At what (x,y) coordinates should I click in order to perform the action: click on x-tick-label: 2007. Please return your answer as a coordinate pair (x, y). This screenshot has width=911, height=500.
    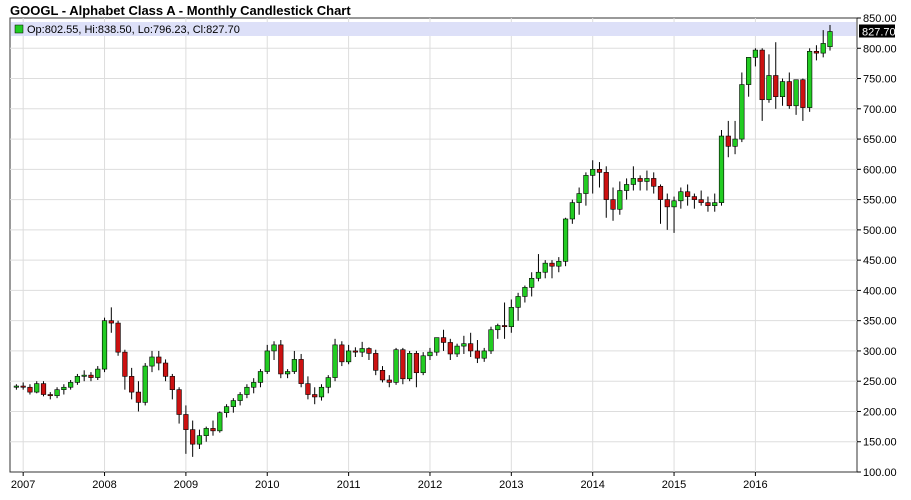
    Looking at the image, I should click on (23, 485).